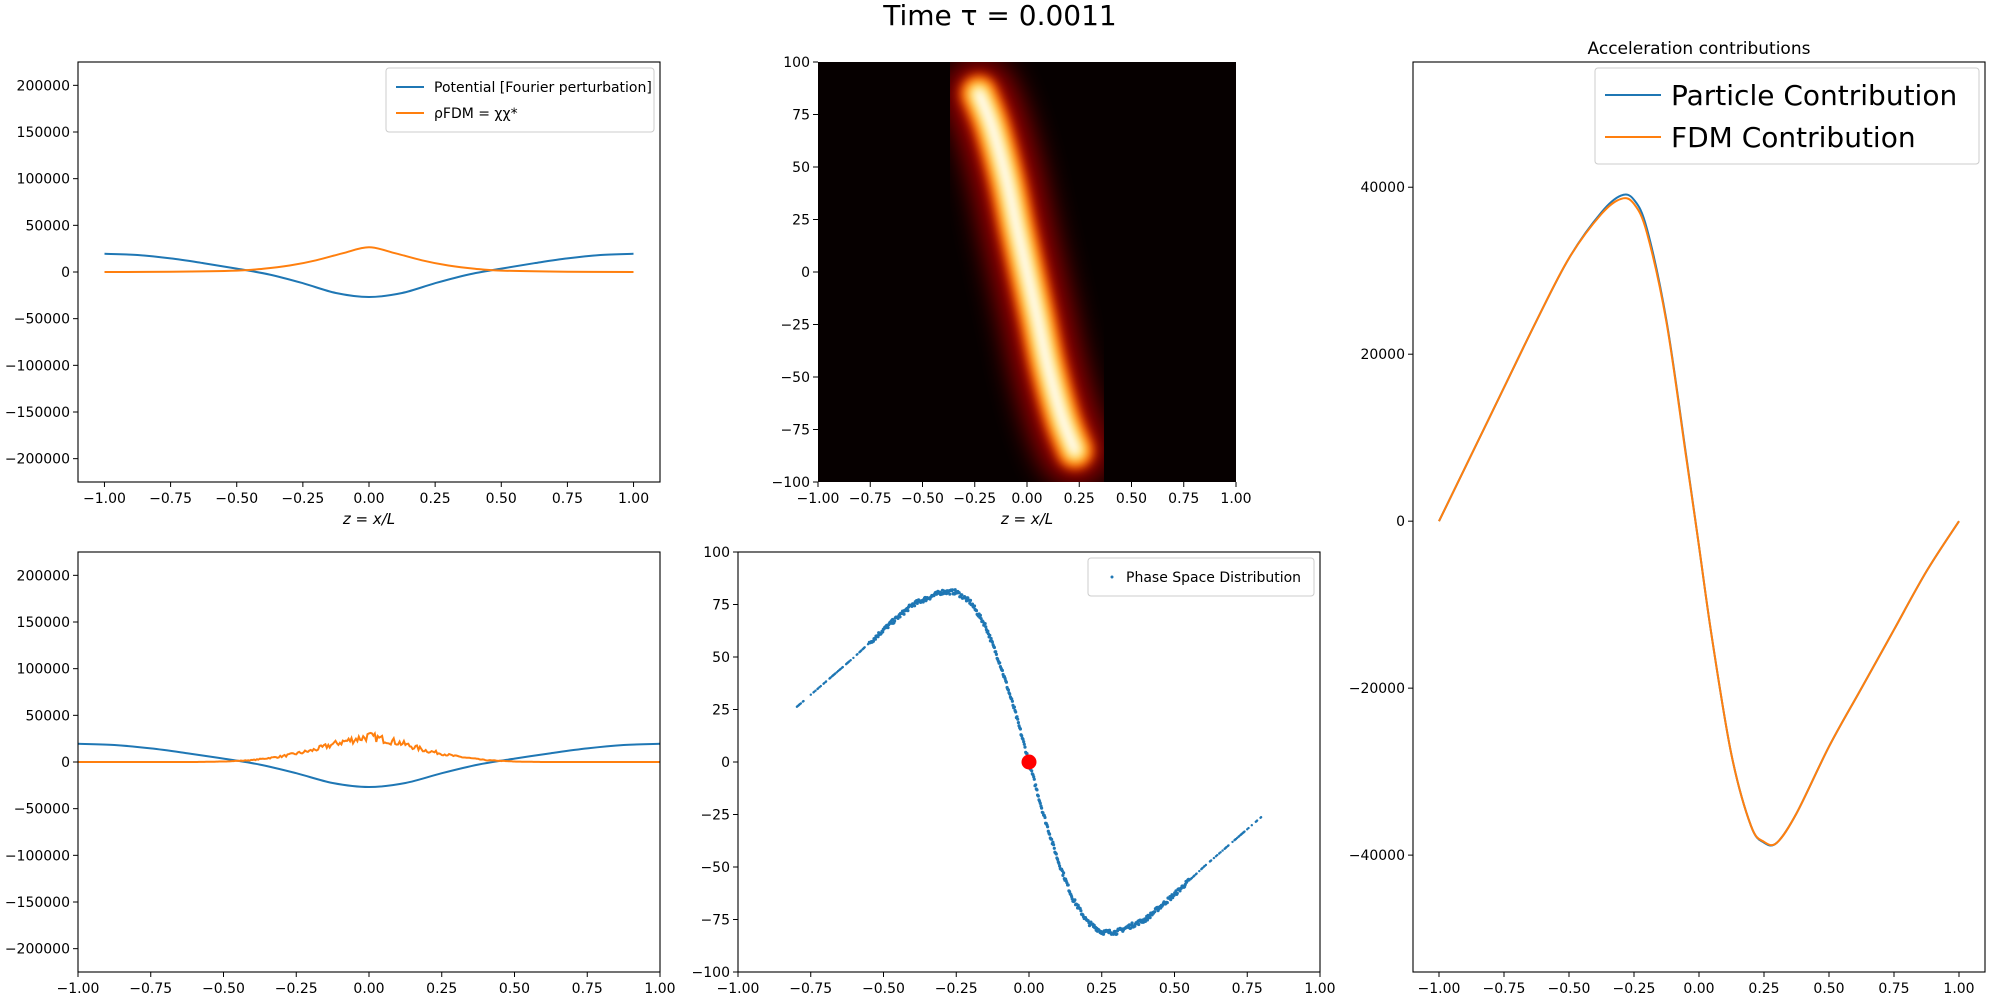 The width and height of the screenshot is (2000, 1000). I want to click on legend-label: Particle Contribution, so click(1814, 95).